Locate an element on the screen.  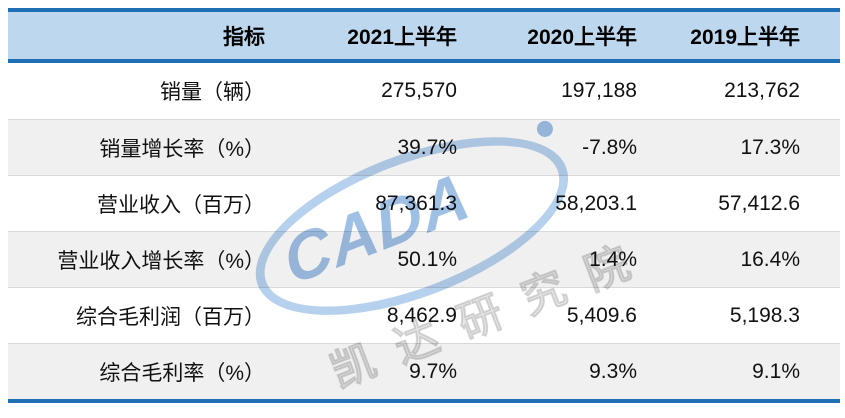
value-2020: 9.3% is located at coordinates (613, 371).